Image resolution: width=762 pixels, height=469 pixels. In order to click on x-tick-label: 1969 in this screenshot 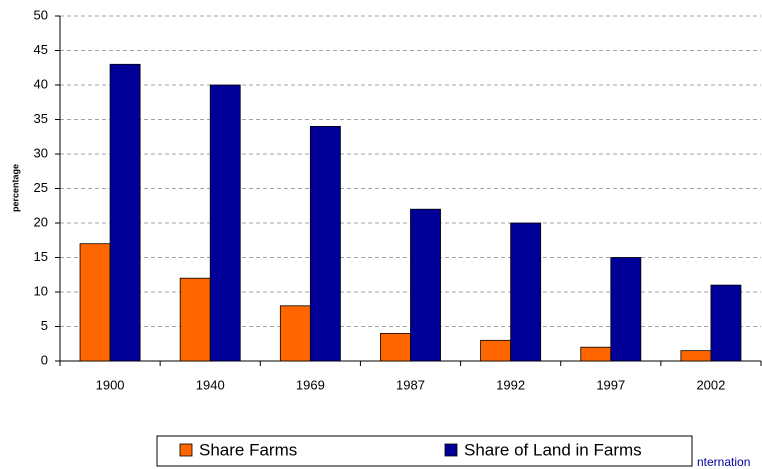, I will do `click(310, 384)`.